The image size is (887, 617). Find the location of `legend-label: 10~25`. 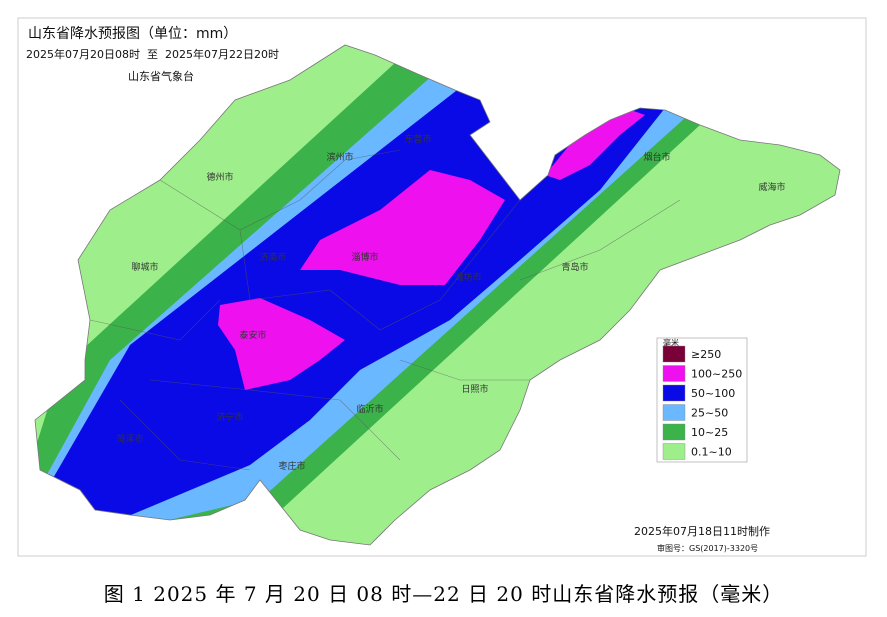

legend-label: 10~25 is located at coordinates (709, 432).